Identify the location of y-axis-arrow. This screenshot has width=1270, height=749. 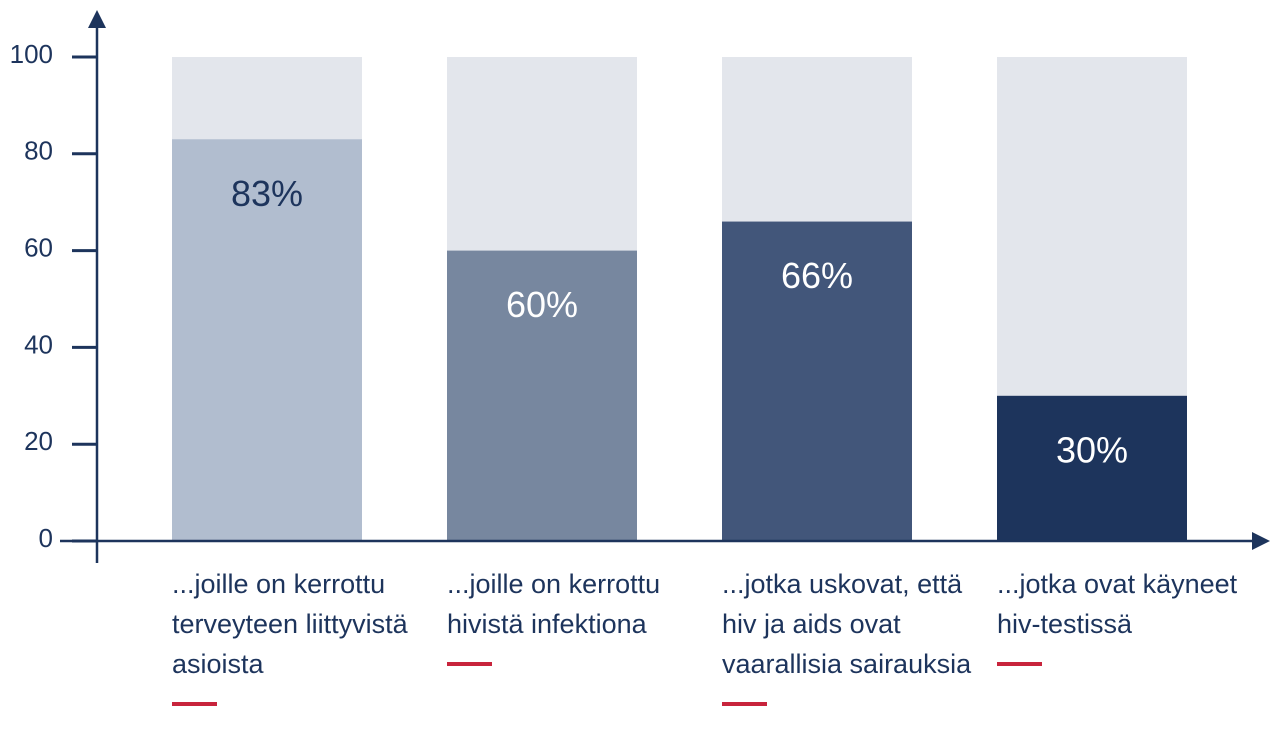
(97, 19).